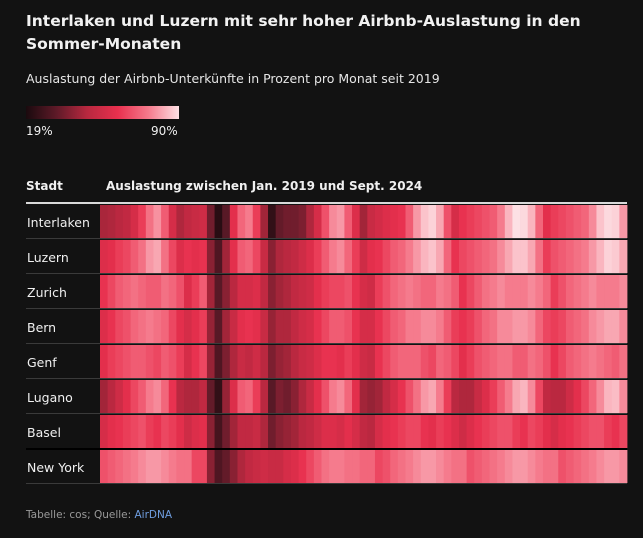 Image resolution: width=643 pixels, height=538 pixels. What do you see at coordinates (153, 515) in the screenshot?
I see `source-link: AirDNA` at bounding box center [153, 515].